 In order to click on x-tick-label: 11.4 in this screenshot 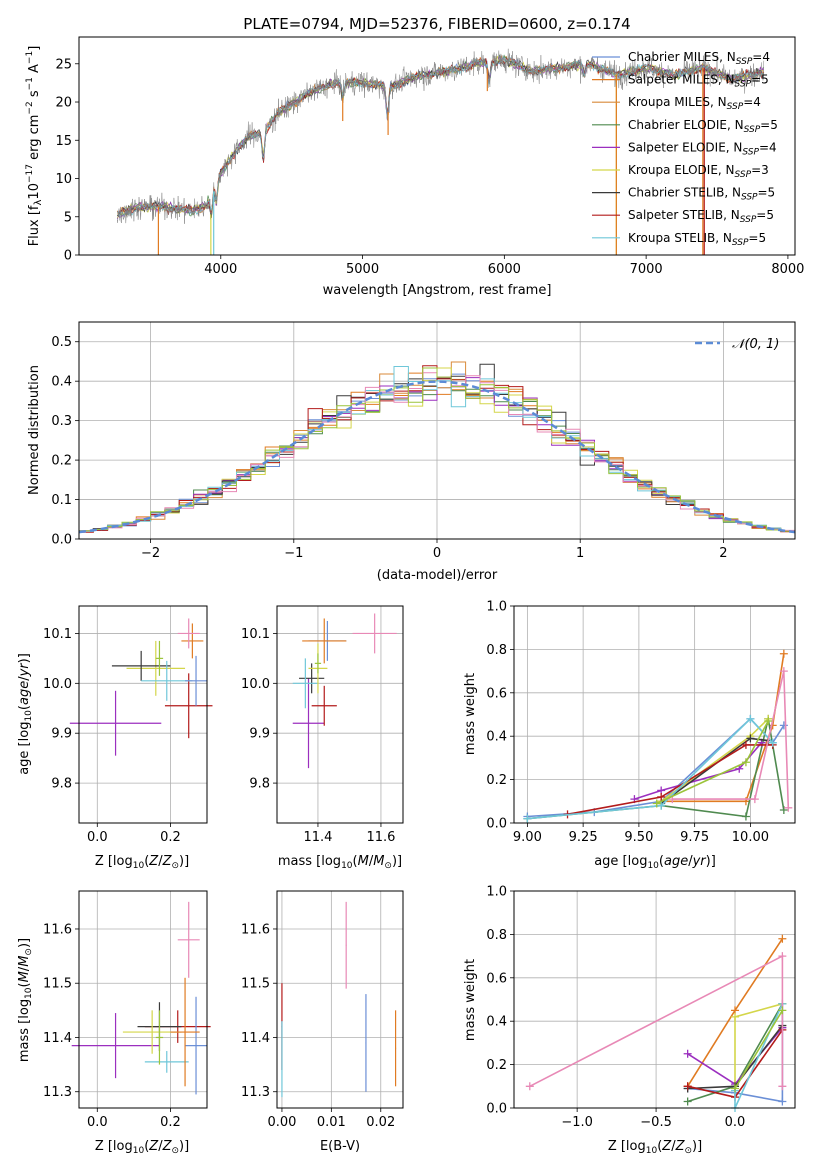, I will do `click(317, 837)`.